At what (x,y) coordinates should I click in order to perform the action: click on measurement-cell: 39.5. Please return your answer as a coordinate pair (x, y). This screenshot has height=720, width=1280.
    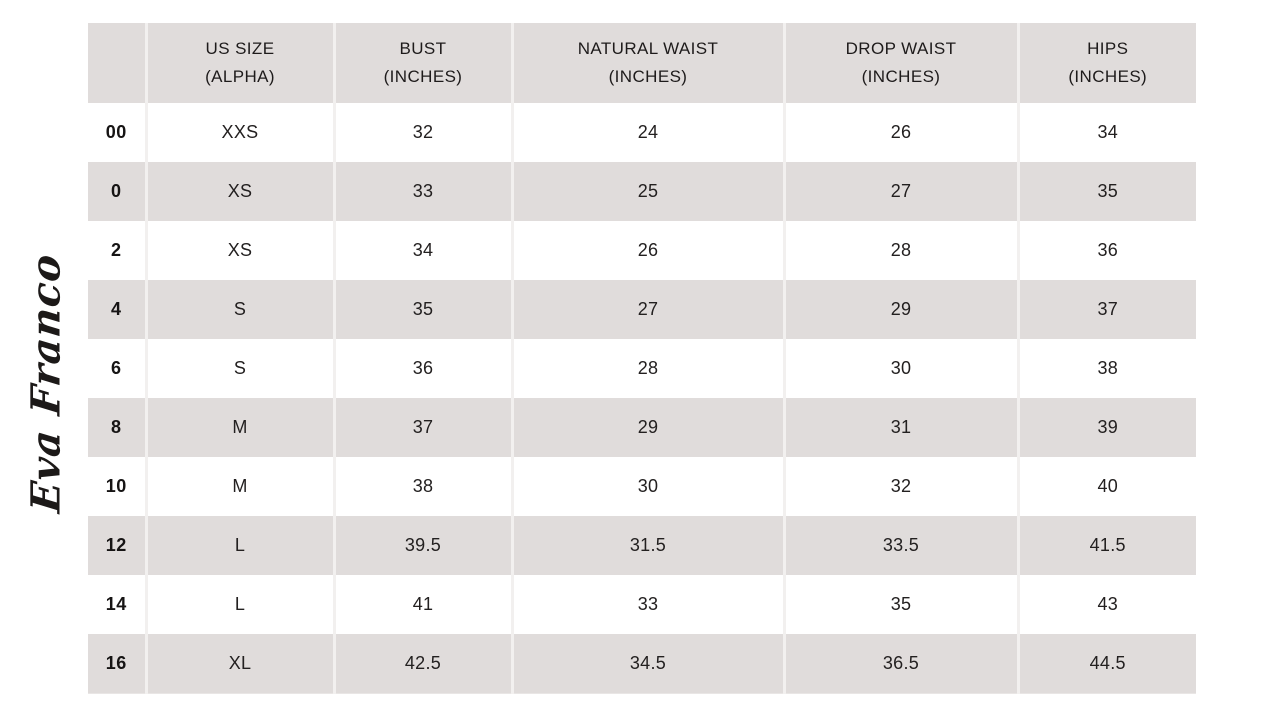
    Looking at the image, I should click on (424, 545).